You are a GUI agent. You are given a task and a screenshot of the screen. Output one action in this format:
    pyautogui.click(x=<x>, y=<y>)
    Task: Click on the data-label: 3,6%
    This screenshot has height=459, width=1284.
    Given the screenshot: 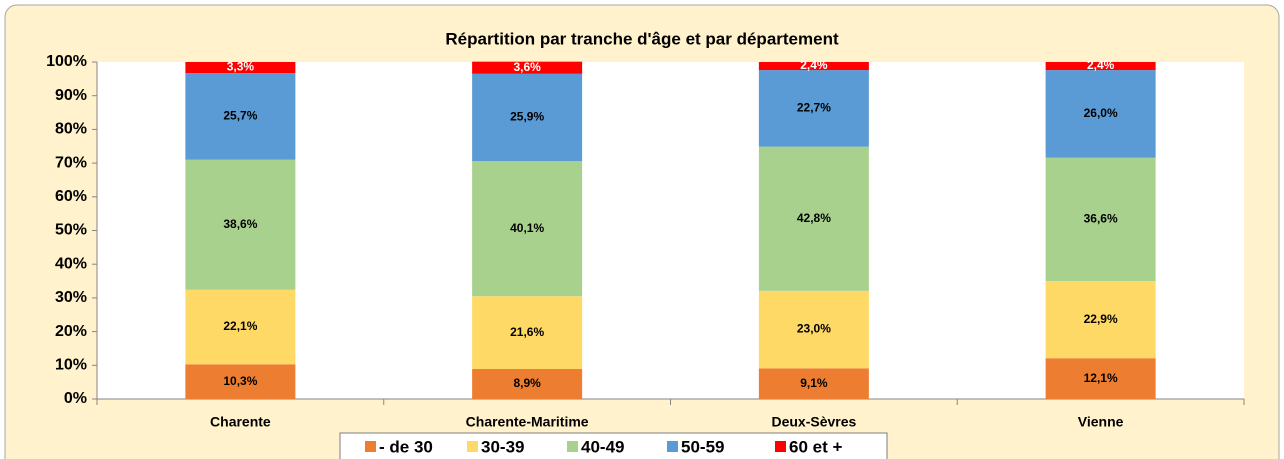 What is the action you would take?
    pyautogui.click(x=527, y=67)
    